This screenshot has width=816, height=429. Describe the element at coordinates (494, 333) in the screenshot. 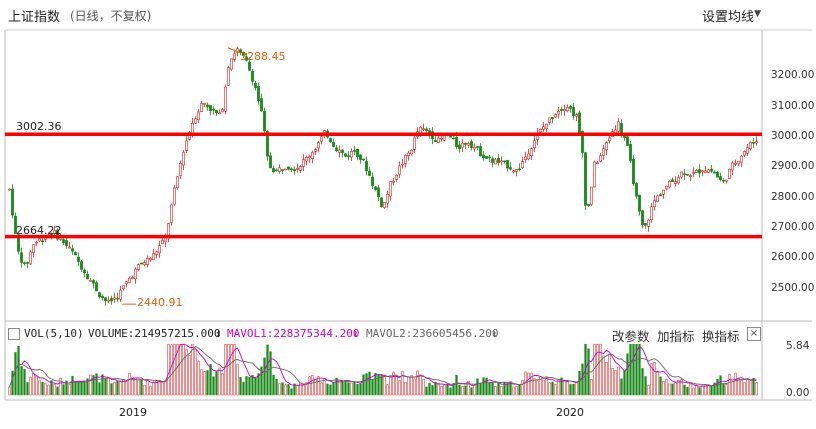

I see `arrow-down-icon: ↓` at that location.